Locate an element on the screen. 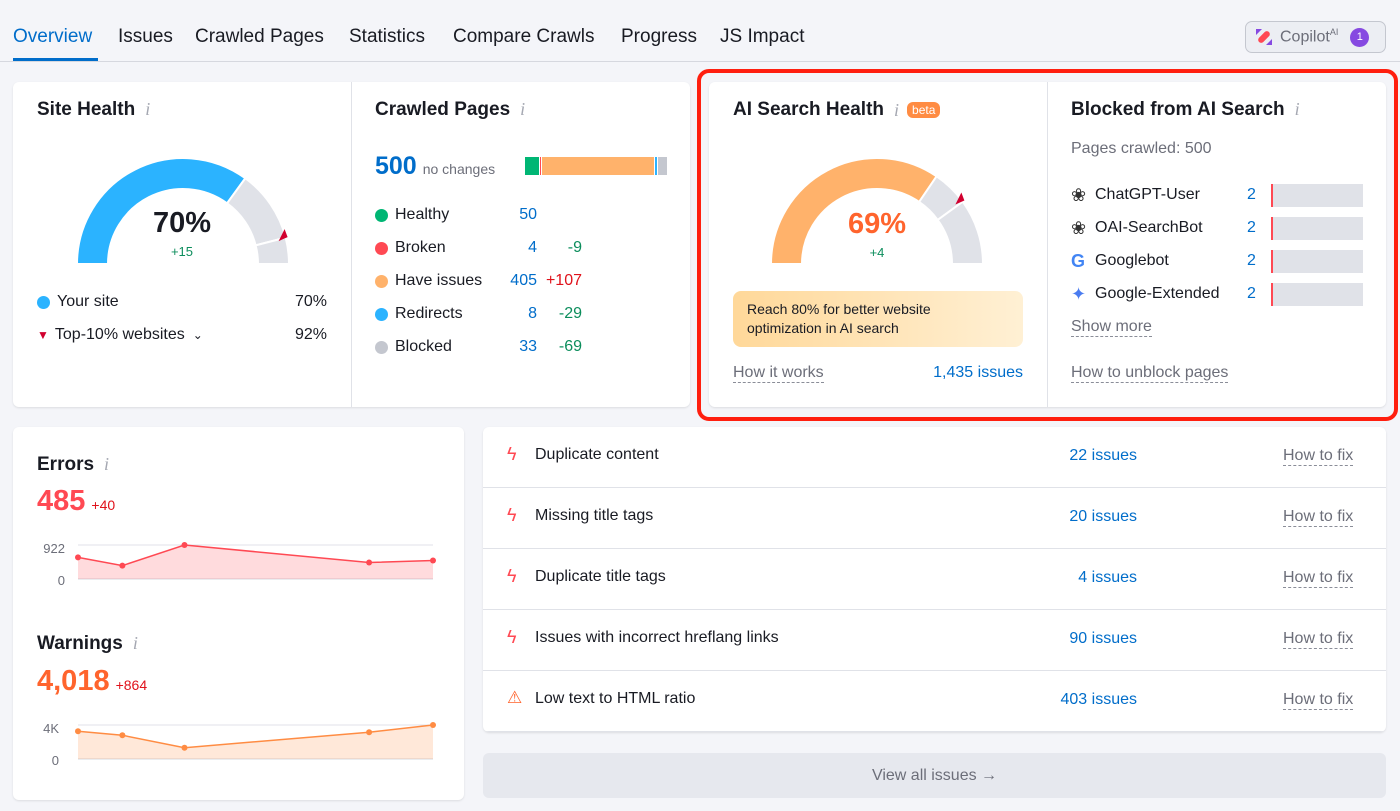 This screenshot has height=811, width=1400. bot-row: ❀ OAI-SearchBot 2 is located at coordinates (1217, 228).